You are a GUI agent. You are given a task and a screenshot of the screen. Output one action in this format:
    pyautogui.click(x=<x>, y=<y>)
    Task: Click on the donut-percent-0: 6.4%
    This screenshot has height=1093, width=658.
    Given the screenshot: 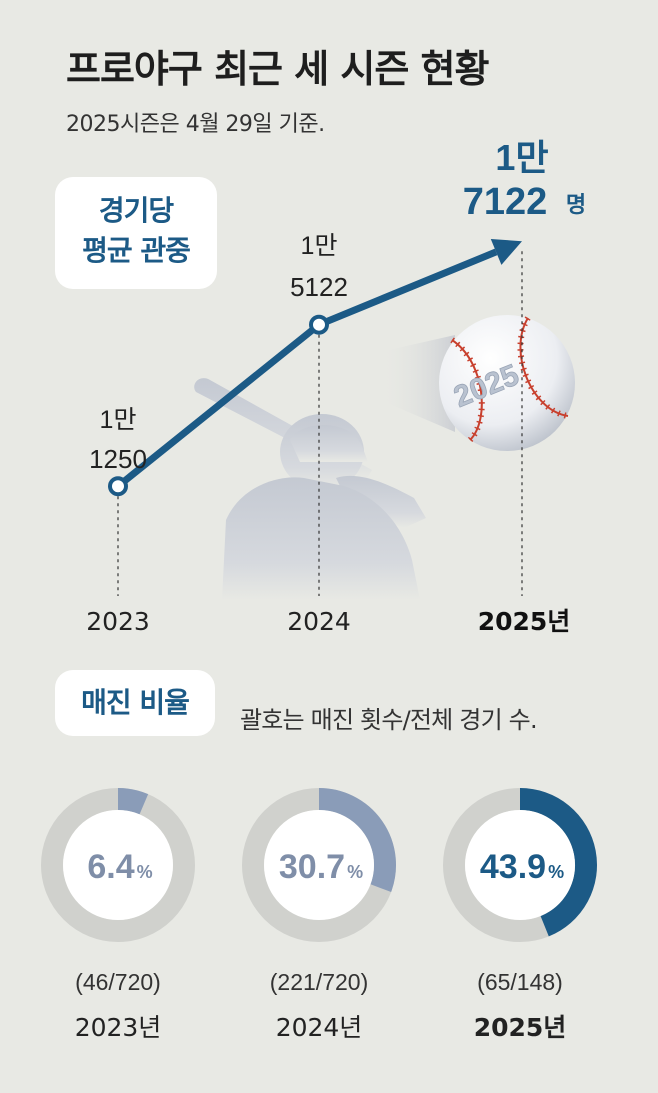 What is the action you would take?
    pyautogui.click(x=119, y=867)
    